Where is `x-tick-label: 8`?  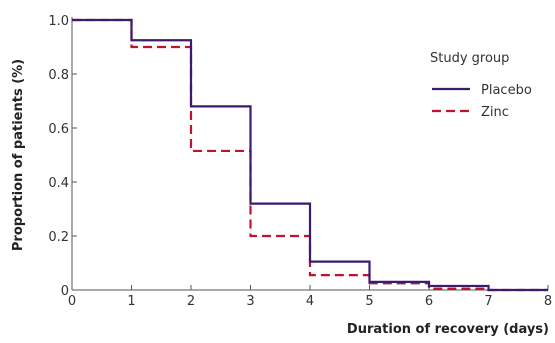 x-tick-label: 8 is located at coordinates (548, 301).